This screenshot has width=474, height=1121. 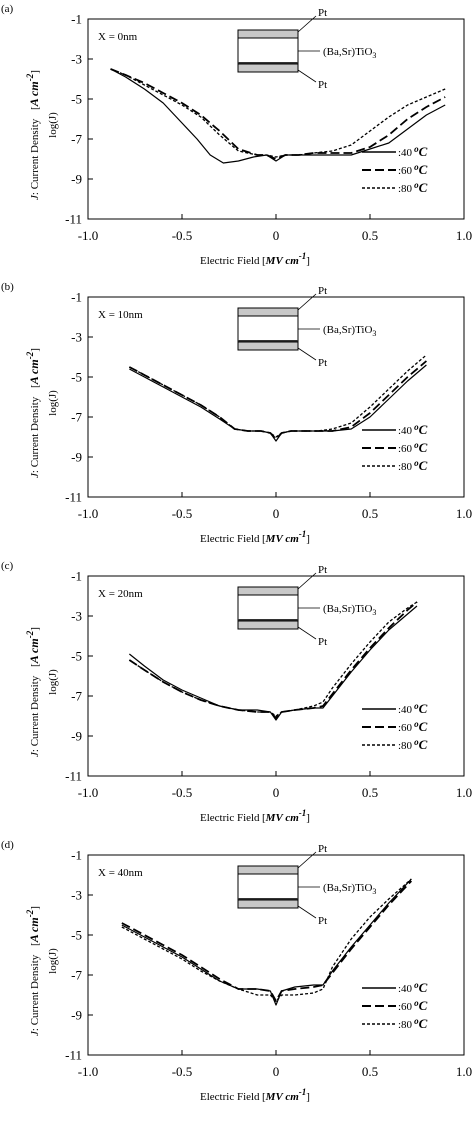 What do you see at coordinates (230, 261) in the screenshot?
I see `x-axis-label: Electric Field` at bounding box center [230, 261].